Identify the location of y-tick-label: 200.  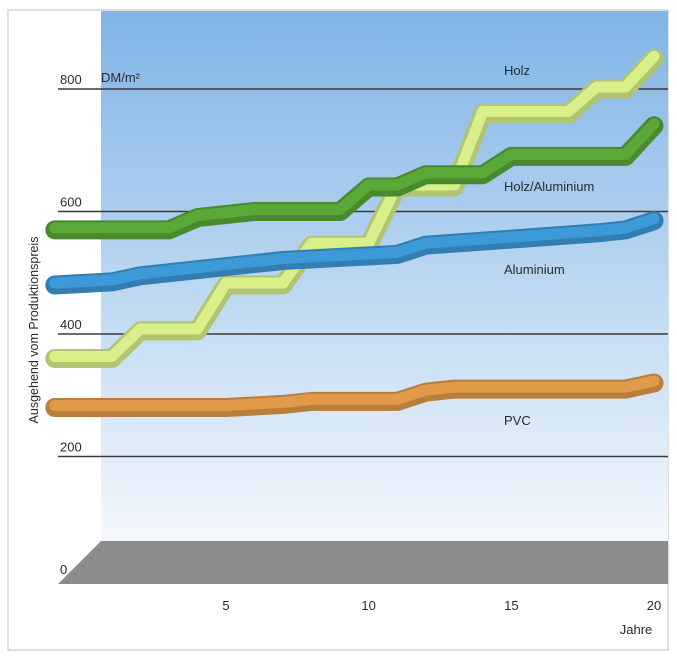
(71, 447).